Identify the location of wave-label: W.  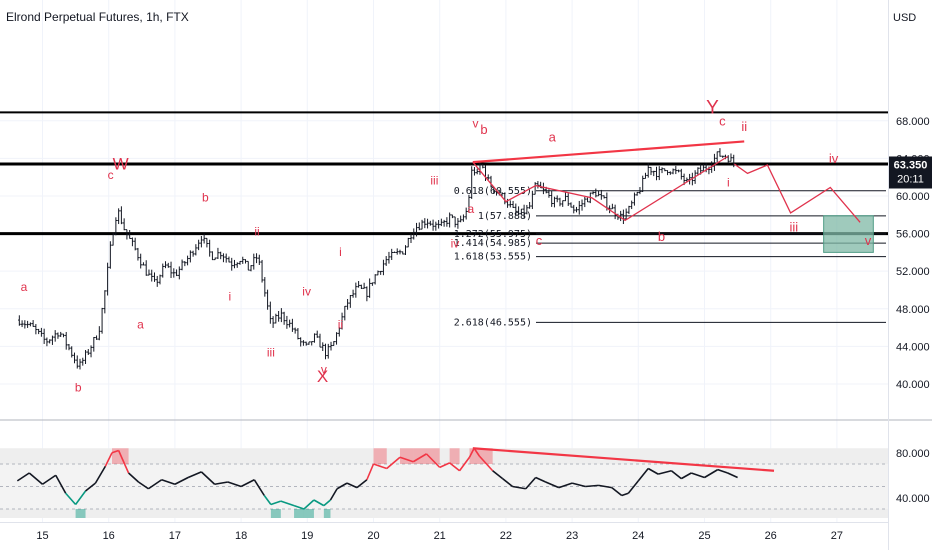
(121, 164).